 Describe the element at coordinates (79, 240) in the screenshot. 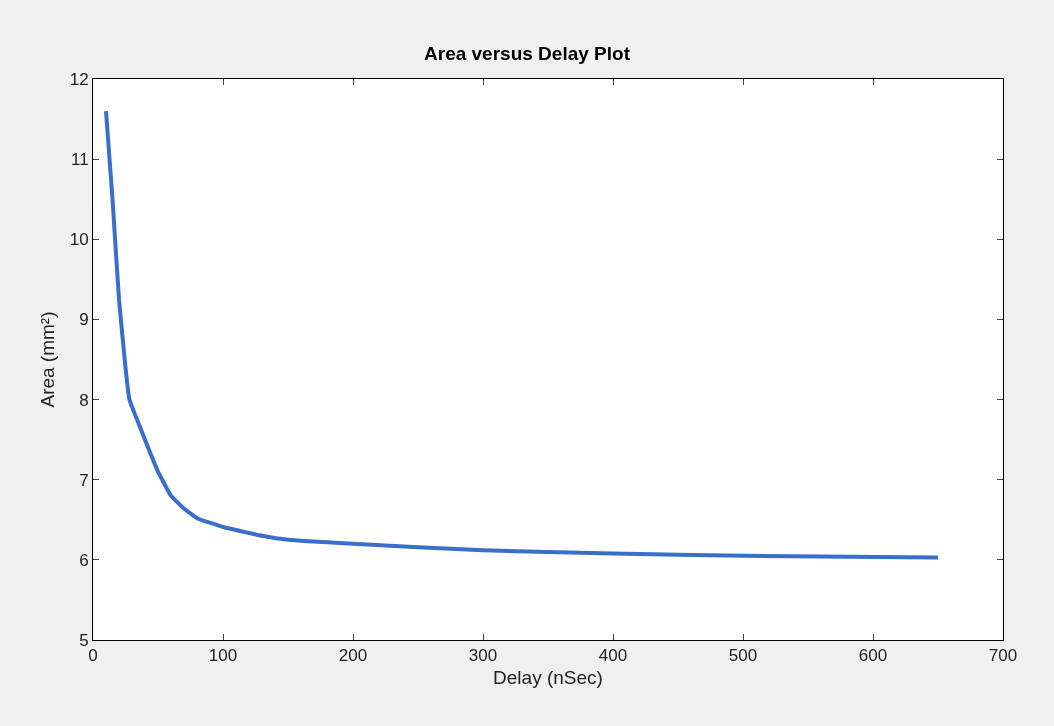

I see `y-tick-label: 10` at that location.